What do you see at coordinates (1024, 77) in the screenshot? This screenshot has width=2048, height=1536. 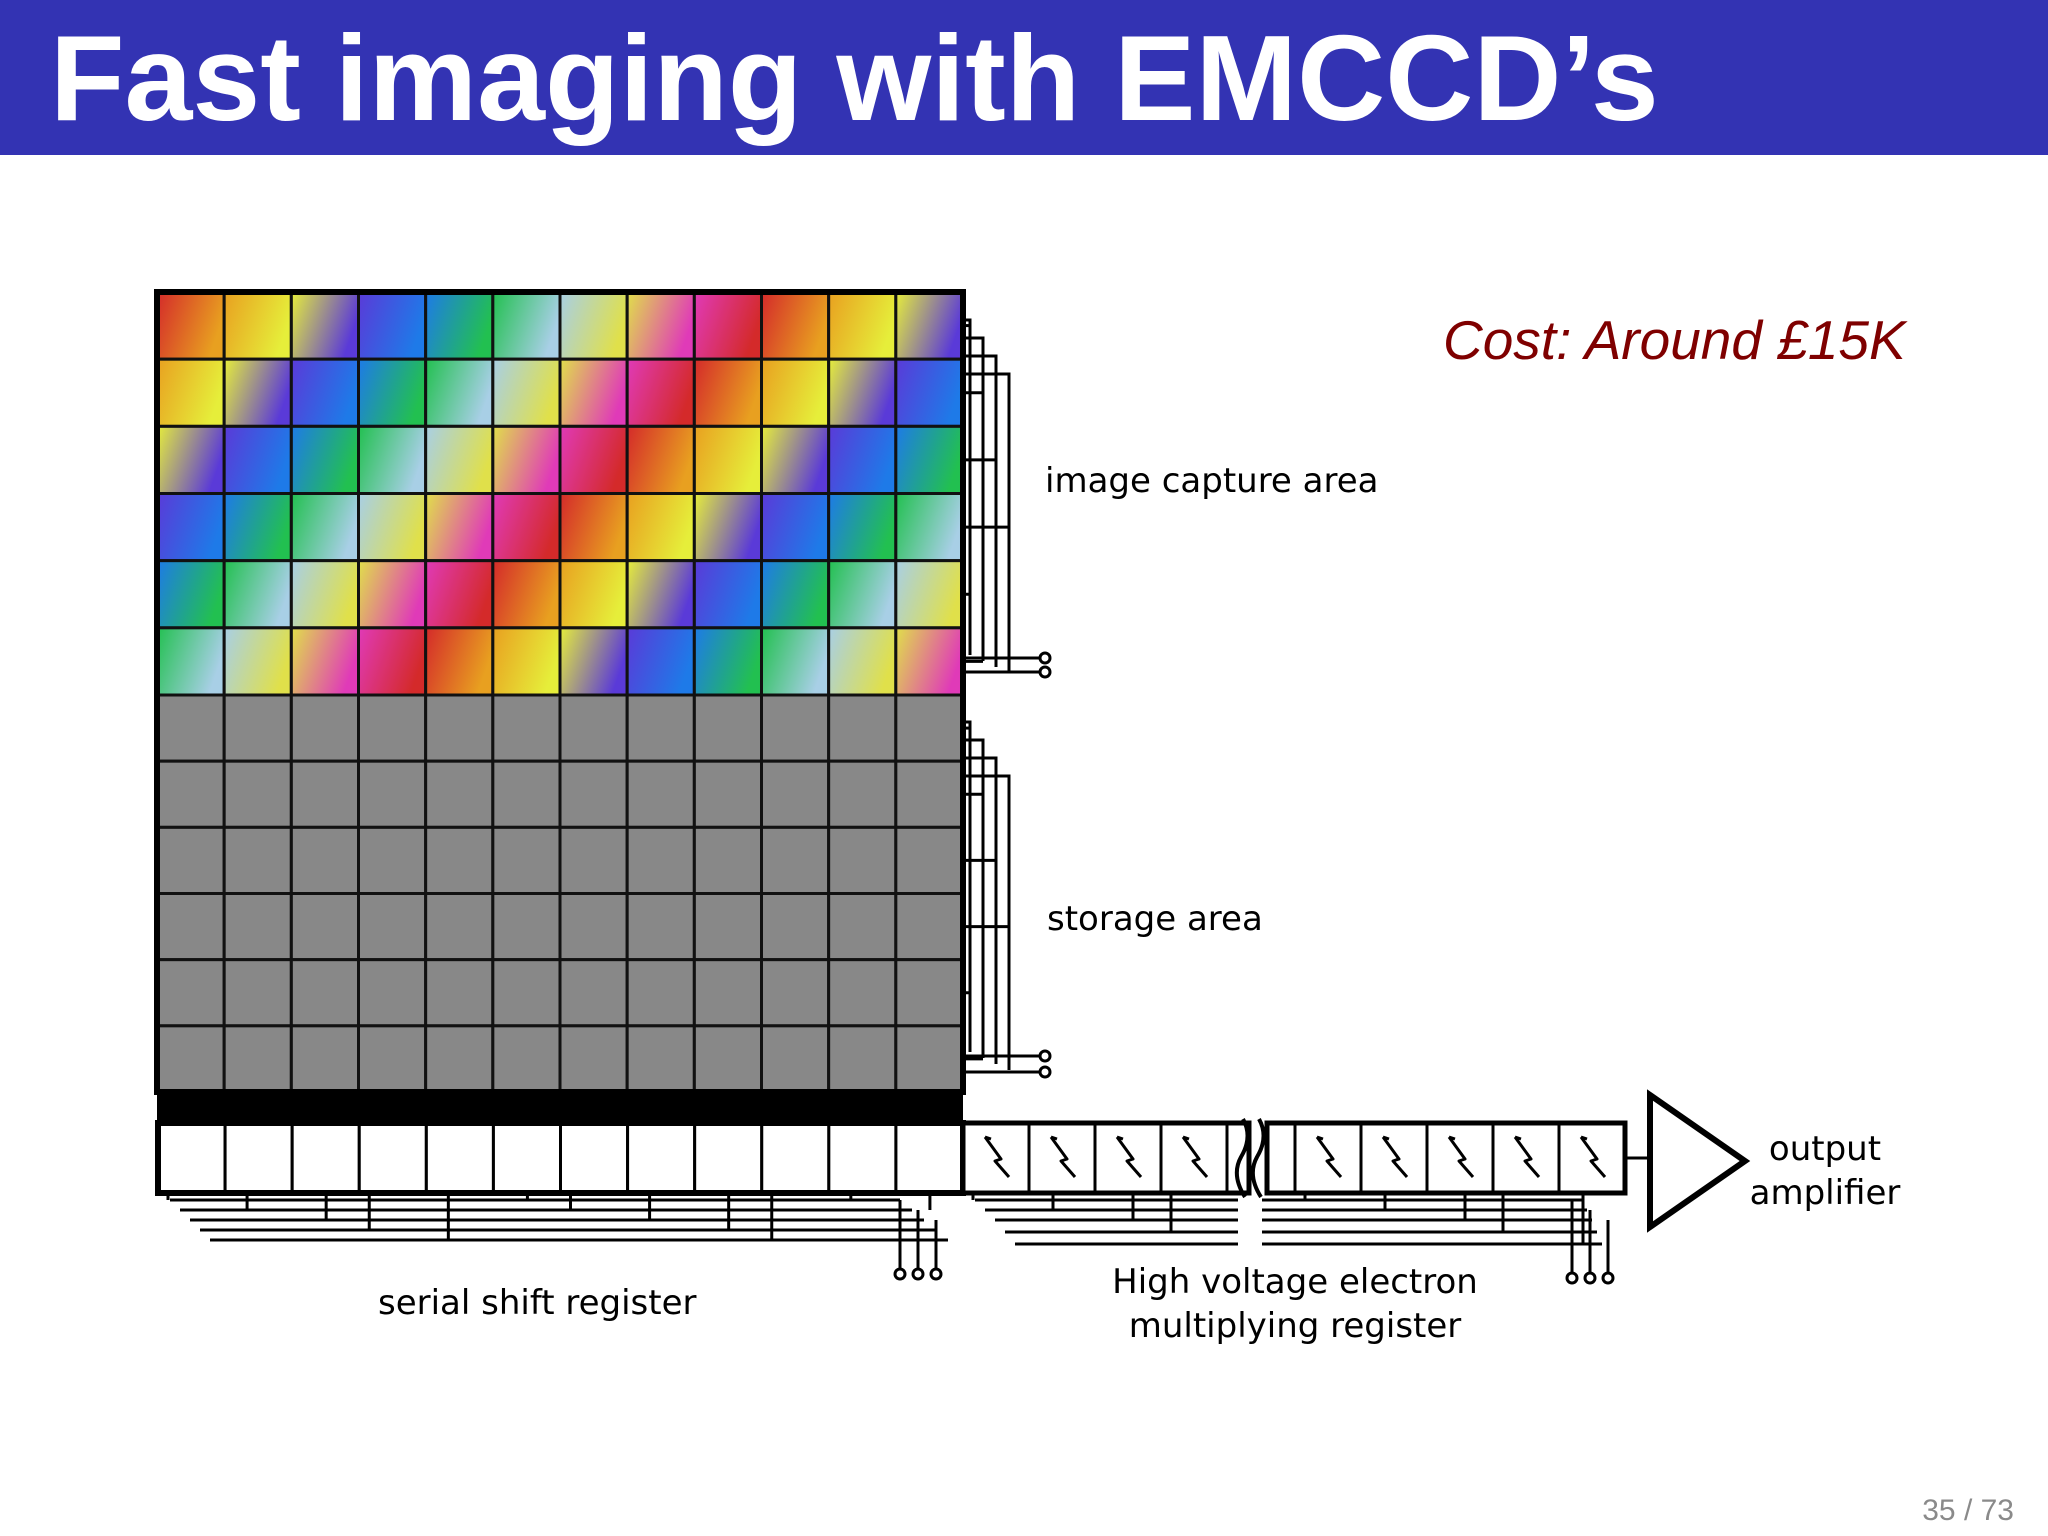 I see `title-bar: Fast imaging with EMCCD’s` at bounding box center [1024, 77].